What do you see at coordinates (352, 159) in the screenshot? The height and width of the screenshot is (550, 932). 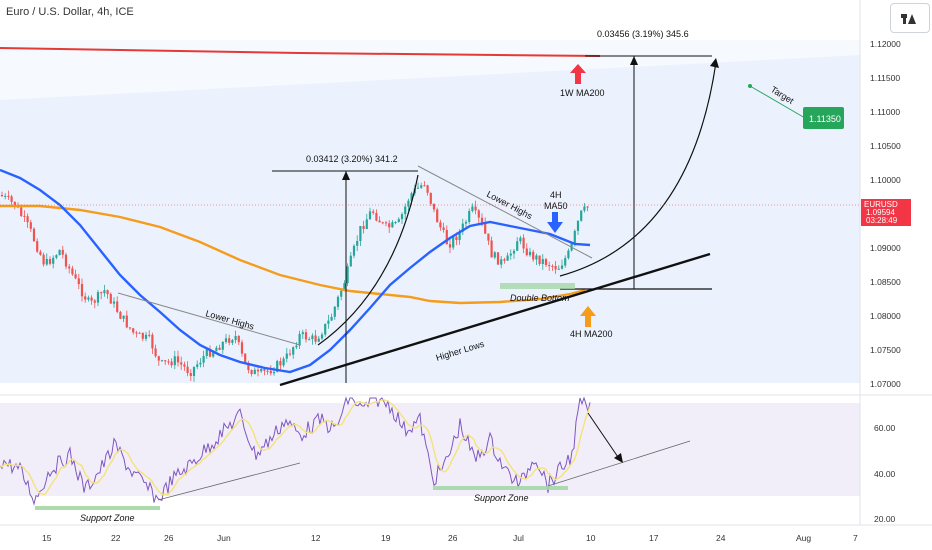 I see `measure-1-label: 0.03412 (3.20%) 341.2` at bounding box center [352, 159].